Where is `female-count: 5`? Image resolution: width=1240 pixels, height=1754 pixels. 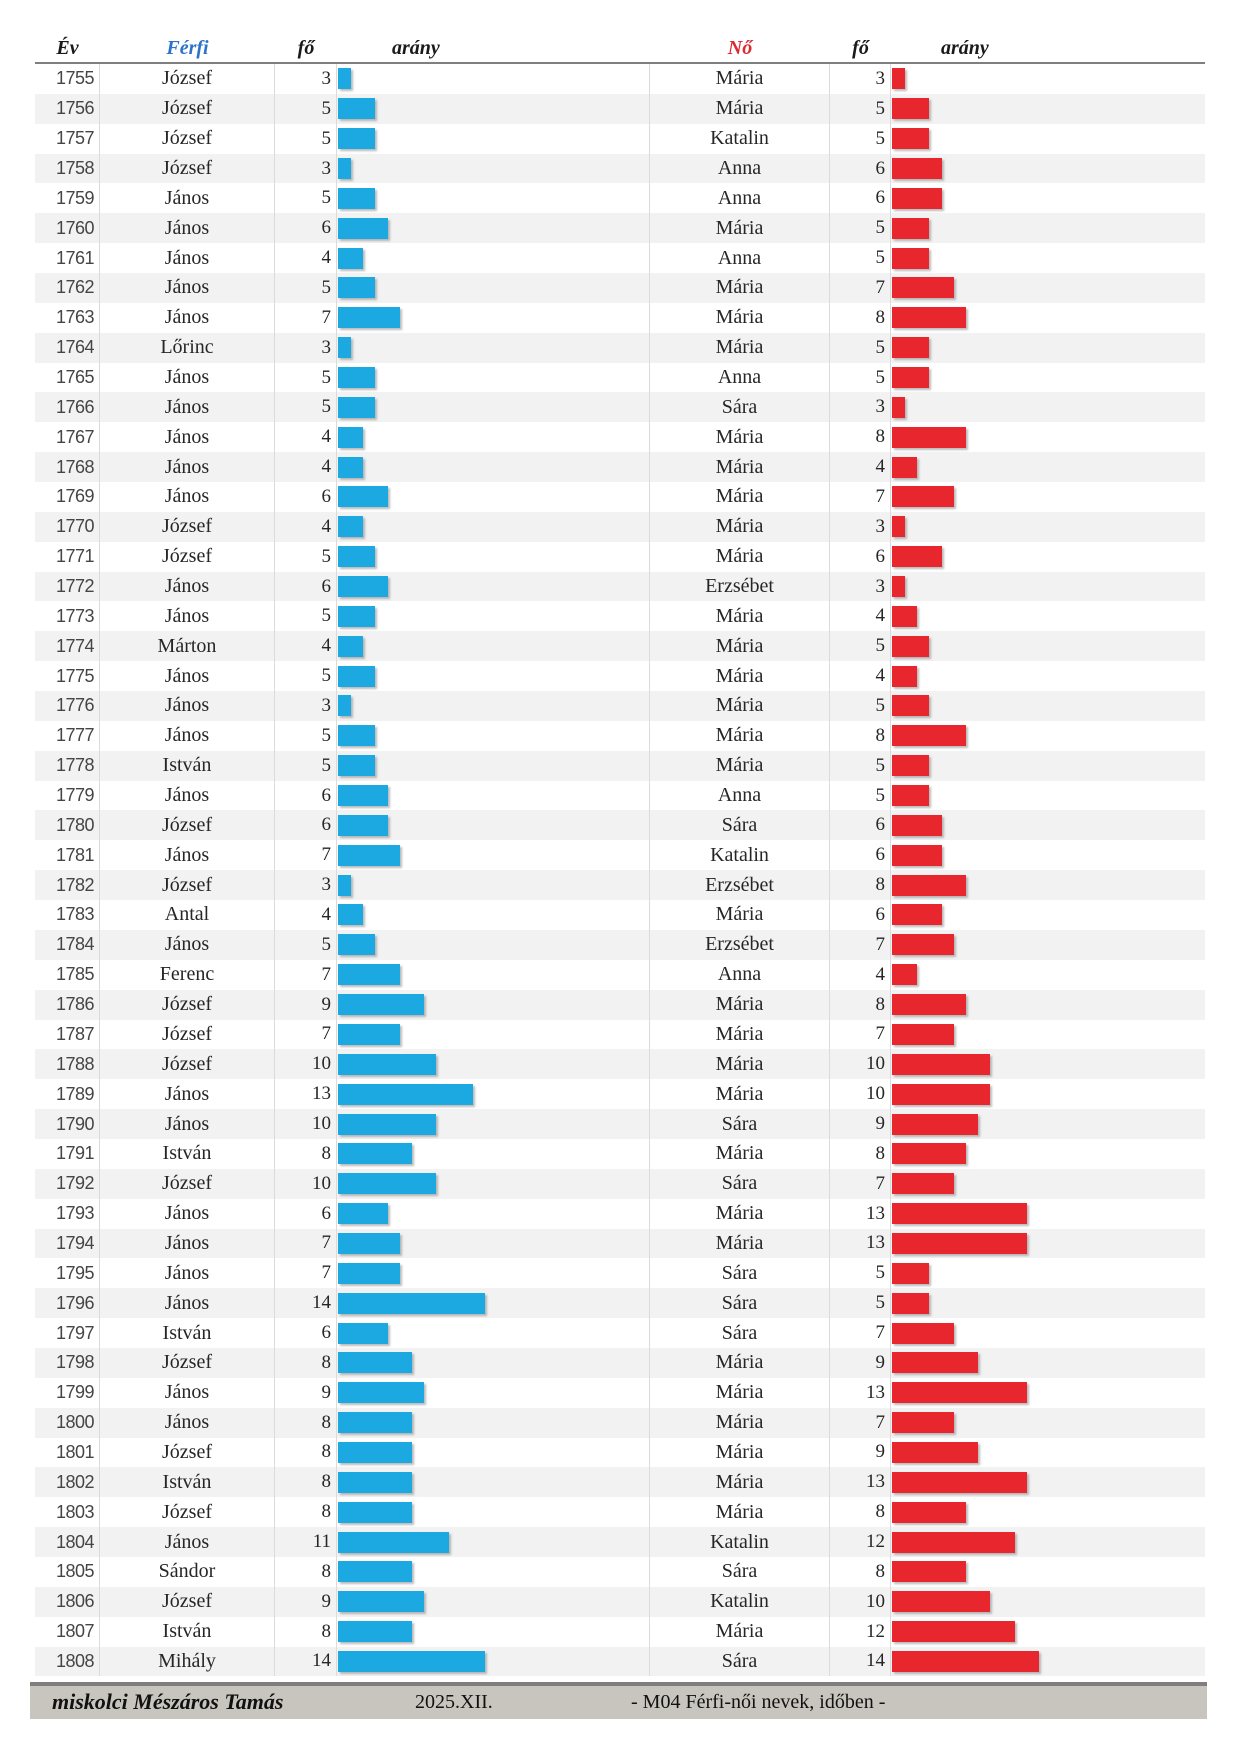
female-count: 5 is located at coordinates (880, 228).